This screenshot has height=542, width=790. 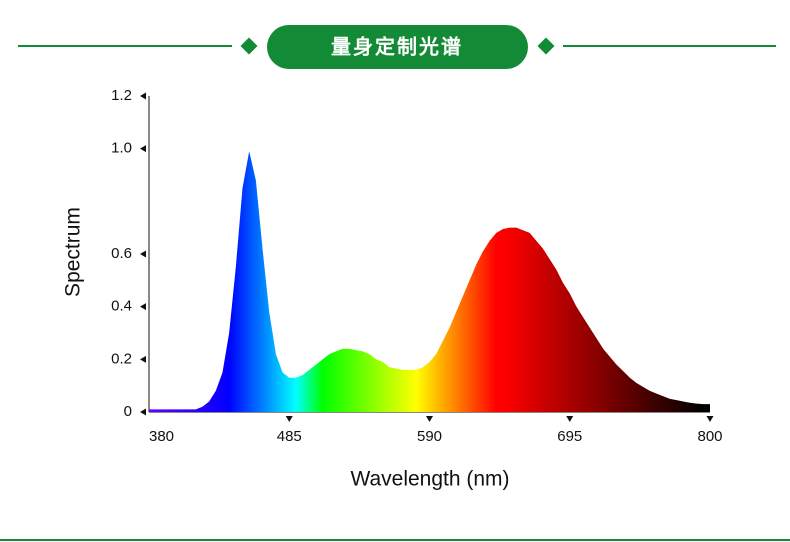 I want to click on y-tick-label: 0, so click(x=128, y=411).